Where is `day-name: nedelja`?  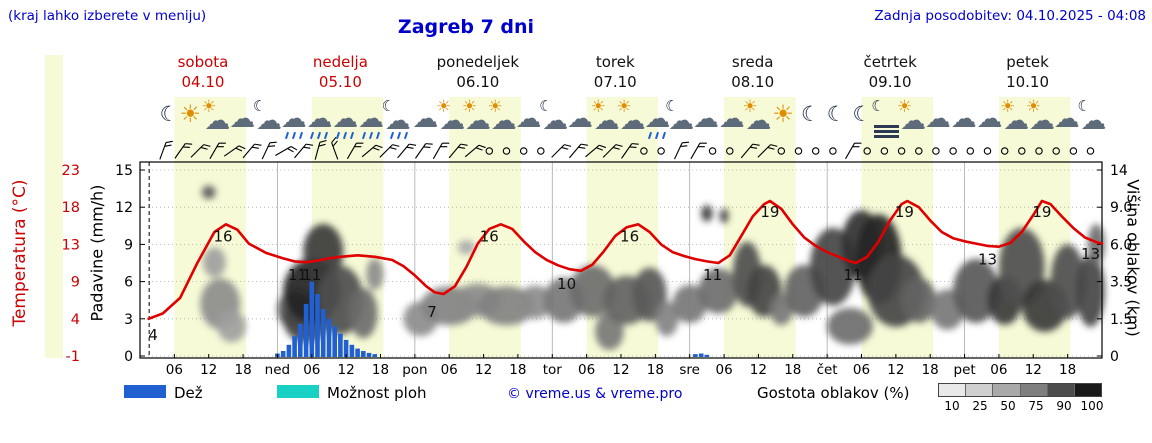 day-name: nedelja is located at coordinates (340, 62).